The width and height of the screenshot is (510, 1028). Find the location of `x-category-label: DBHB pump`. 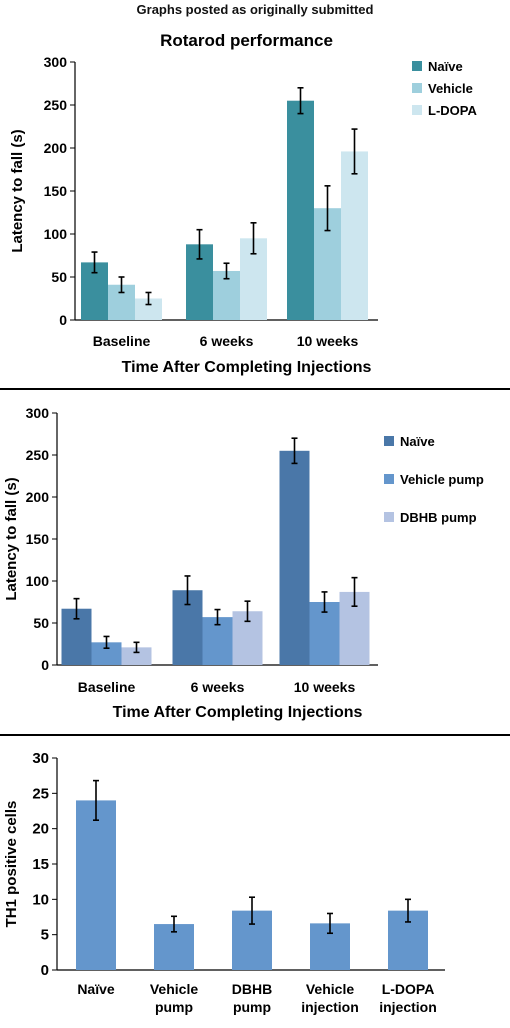

x-category-label: DBHB pump is located at coordinates (252, 998).